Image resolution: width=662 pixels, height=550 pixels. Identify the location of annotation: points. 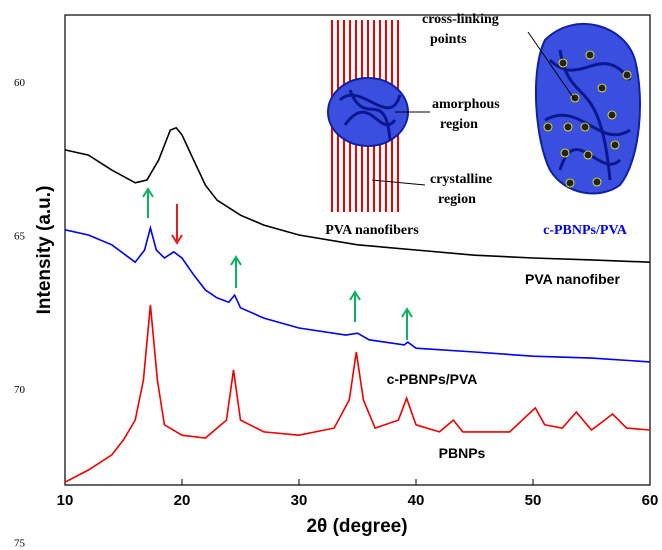
(448, 39).